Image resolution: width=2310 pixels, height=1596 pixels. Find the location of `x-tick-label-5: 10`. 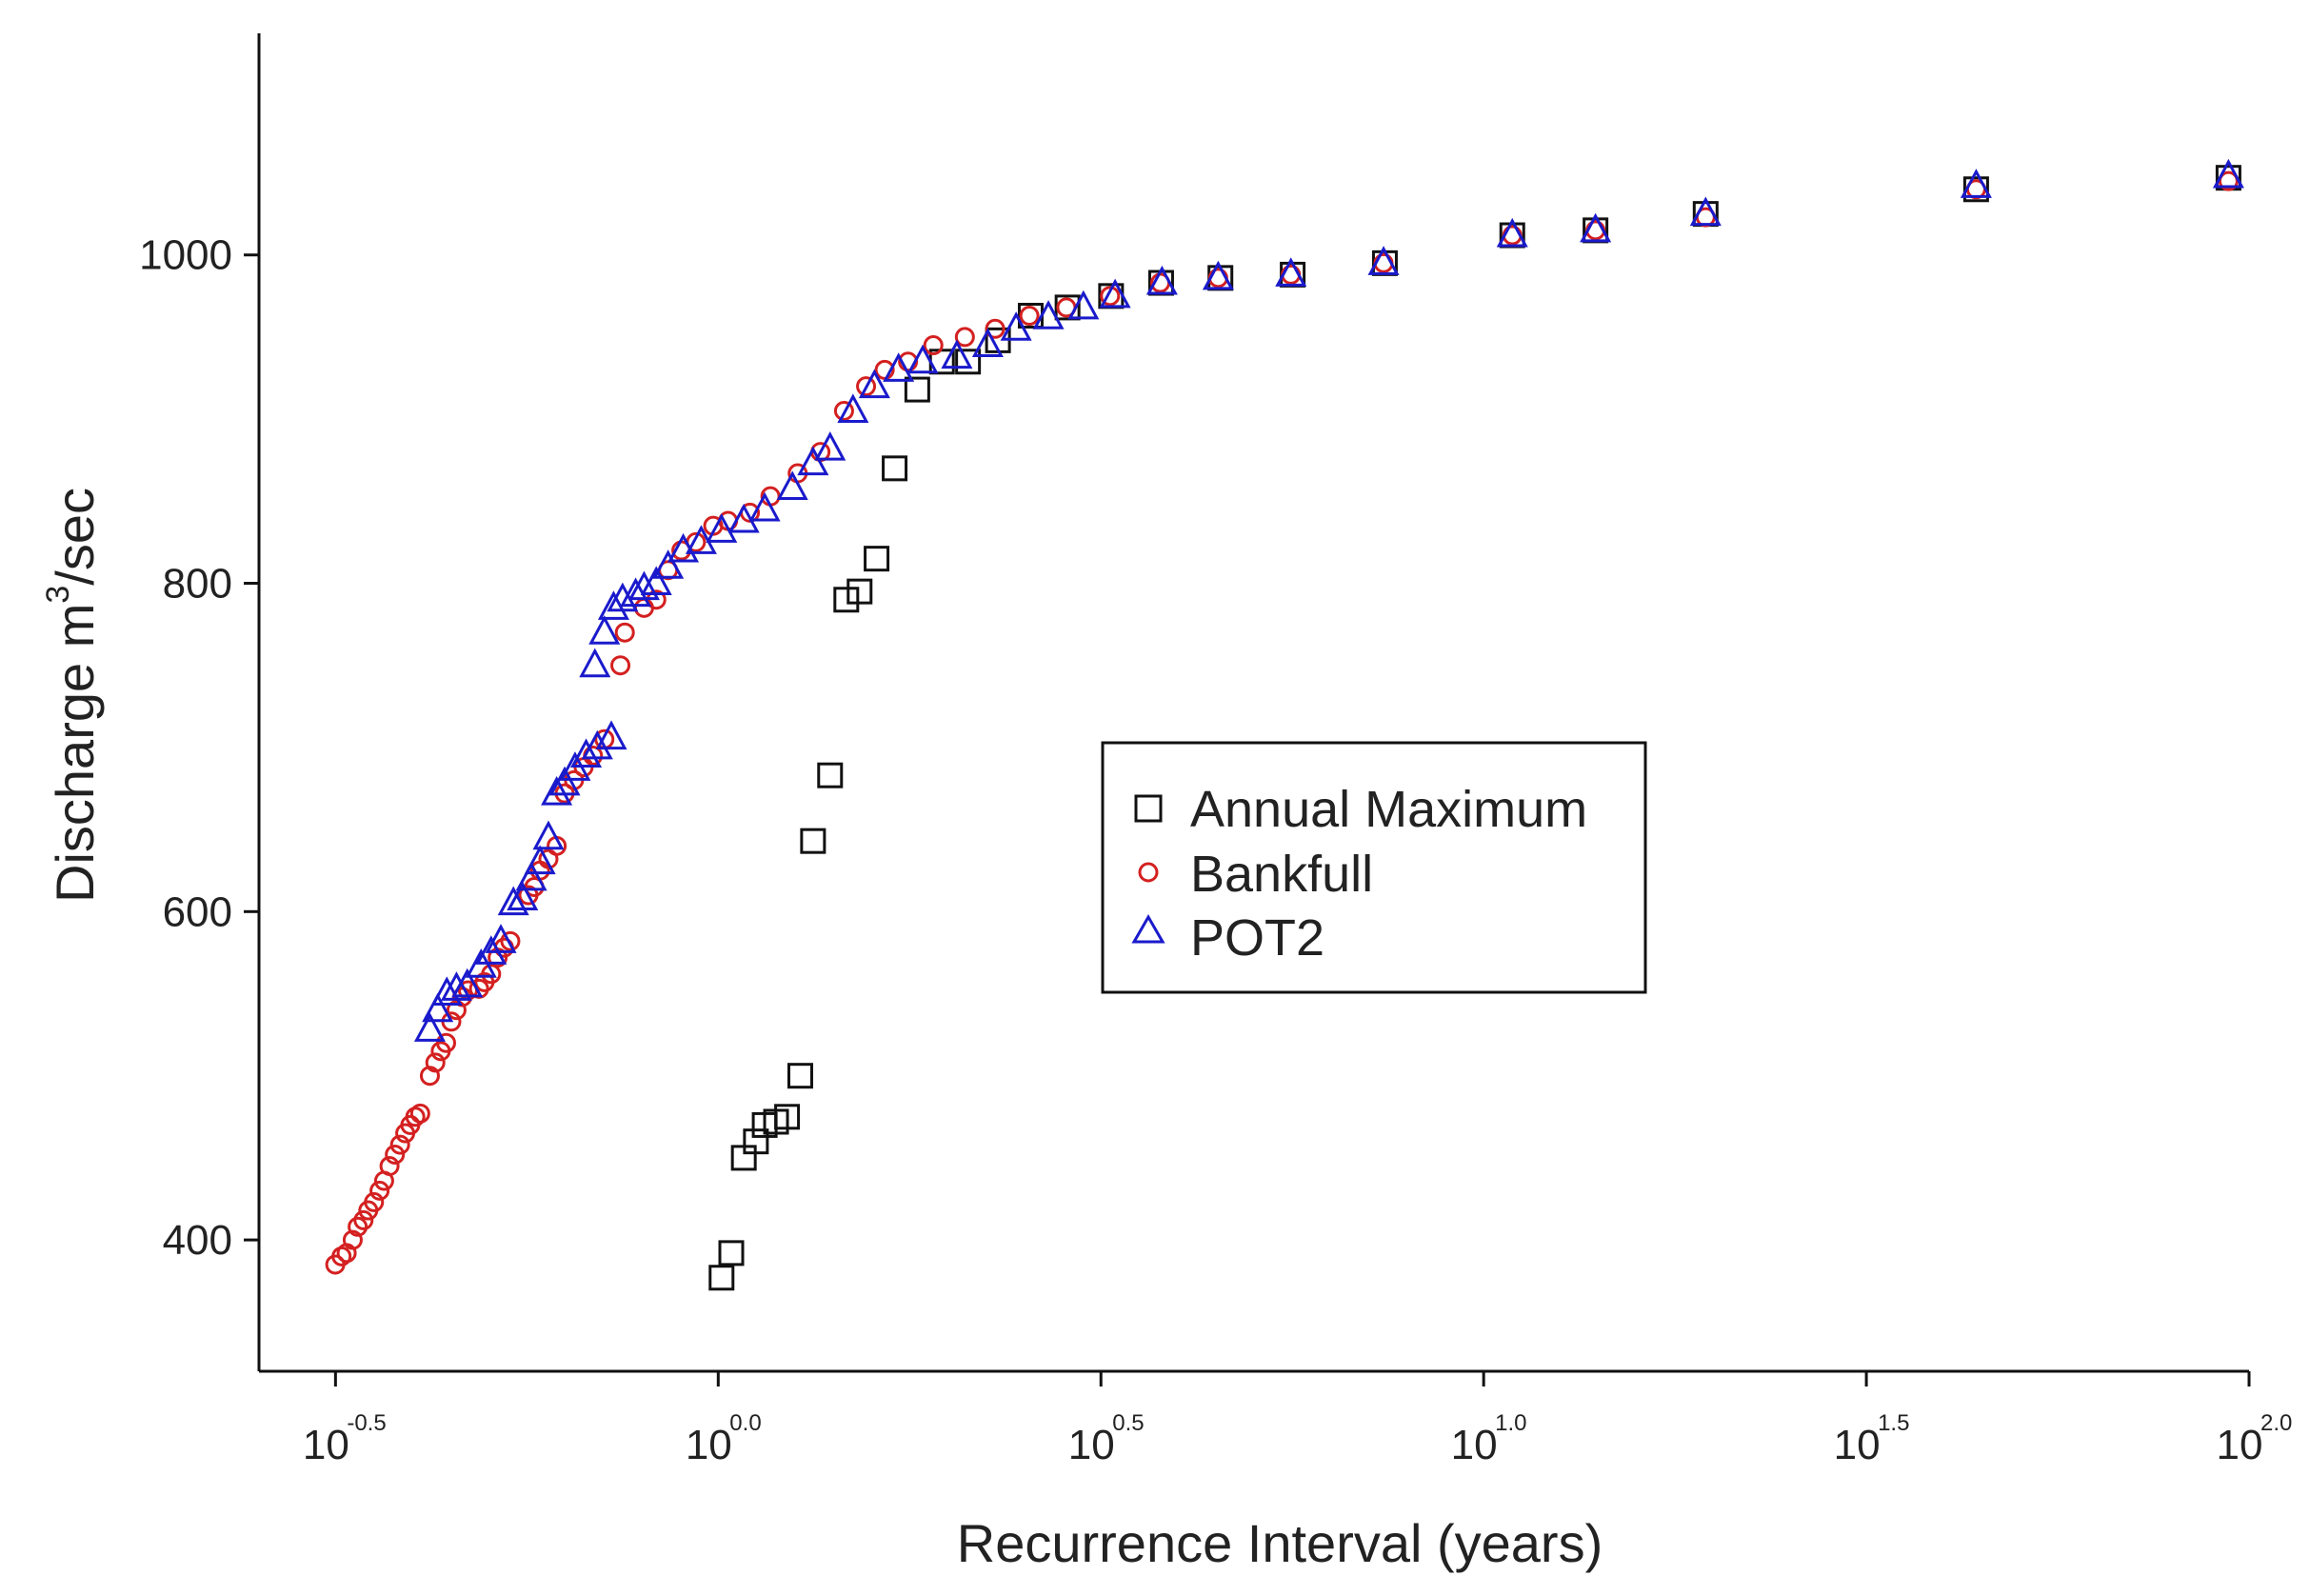

x-tick-label-5: 10 is located at coordinates (2240, 1445).